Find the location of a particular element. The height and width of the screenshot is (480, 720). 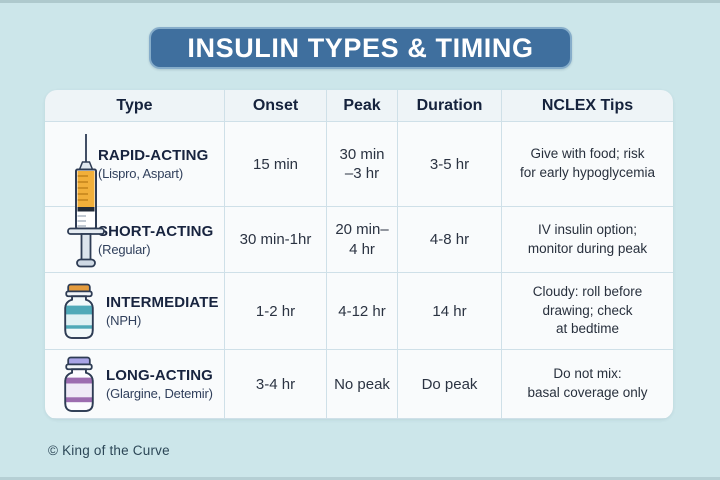

table-row-intermediate-type-cell: INTERMEDIATE (NPH) is located at coordinates (134, 311).